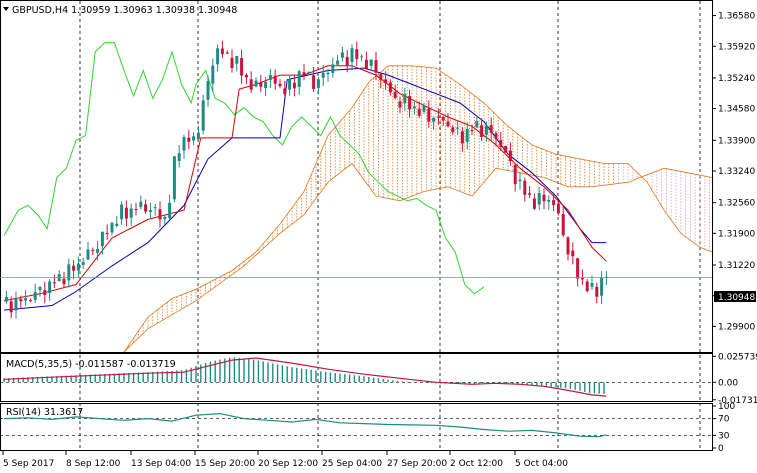 The height and width of the screenshot is (473, 757). I want to click on rsi-y-tick-label: 100, so click(726, 407).